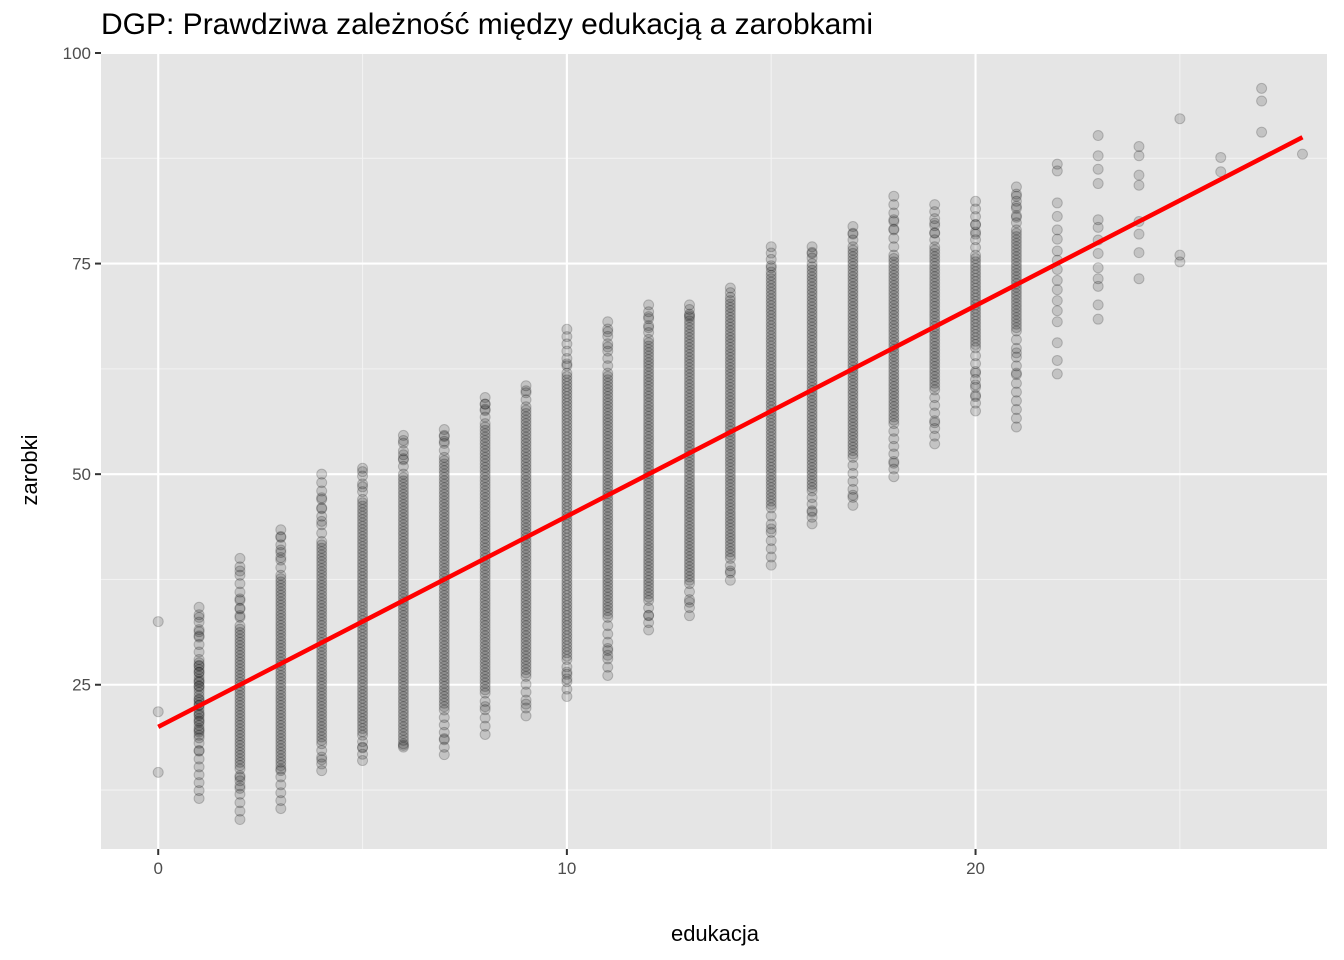 The height and width of the screenshot is (960, 1344). Describe the element at coordinates (81, 474) in the screenshot. I see `y-tick-label: 50` at that location.